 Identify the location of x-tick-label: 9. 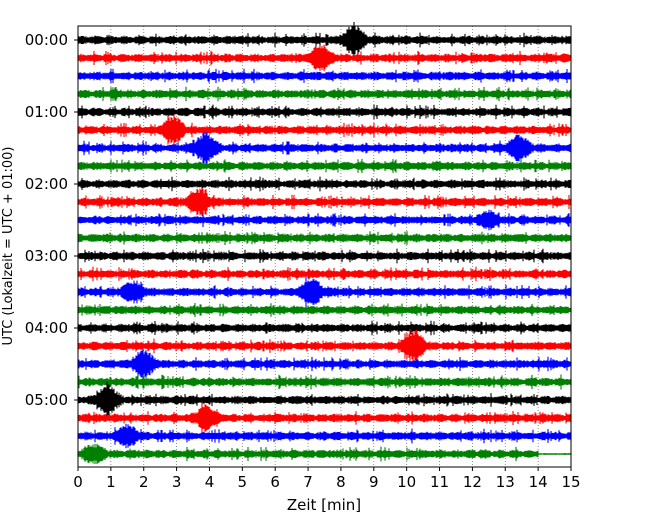
(374, 482).